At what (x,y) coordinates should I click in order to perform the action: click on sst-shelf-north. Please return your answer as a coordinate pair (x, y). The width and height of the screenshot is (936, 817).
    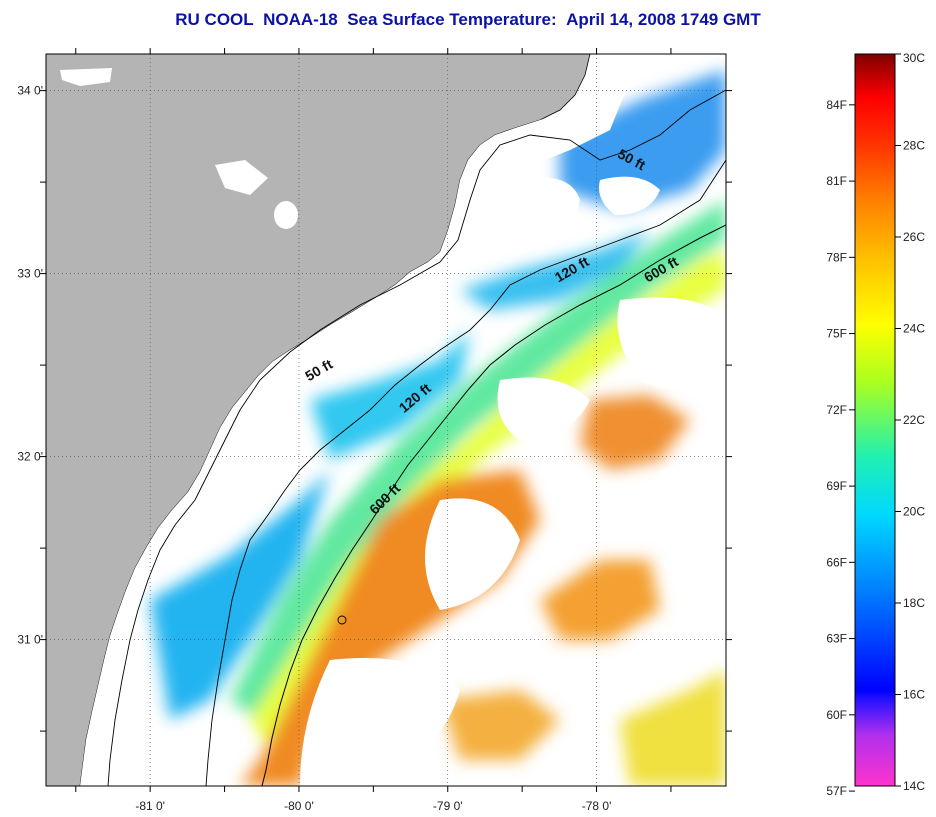
    Looking at the image, I should click on (643, 140).